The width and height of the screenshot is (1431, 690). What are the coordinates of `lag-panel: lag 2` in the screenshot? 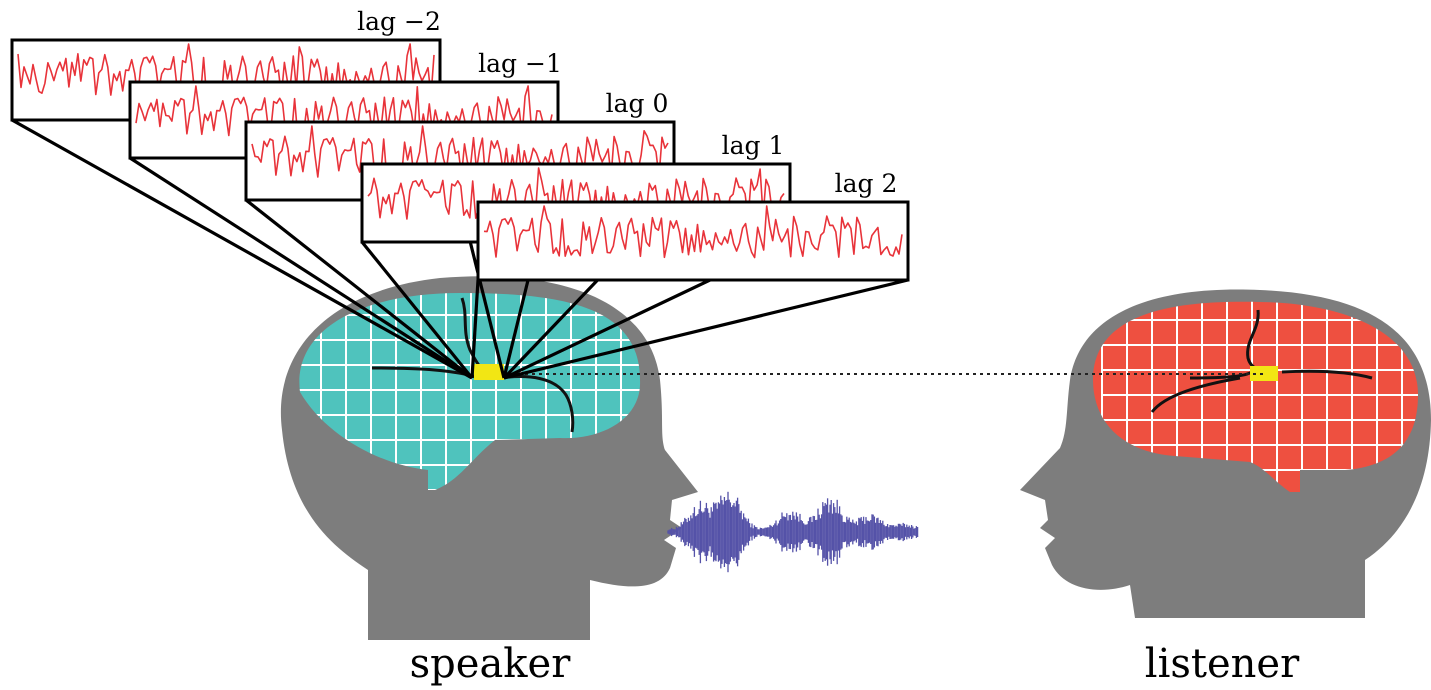 It's located at (693, 225).